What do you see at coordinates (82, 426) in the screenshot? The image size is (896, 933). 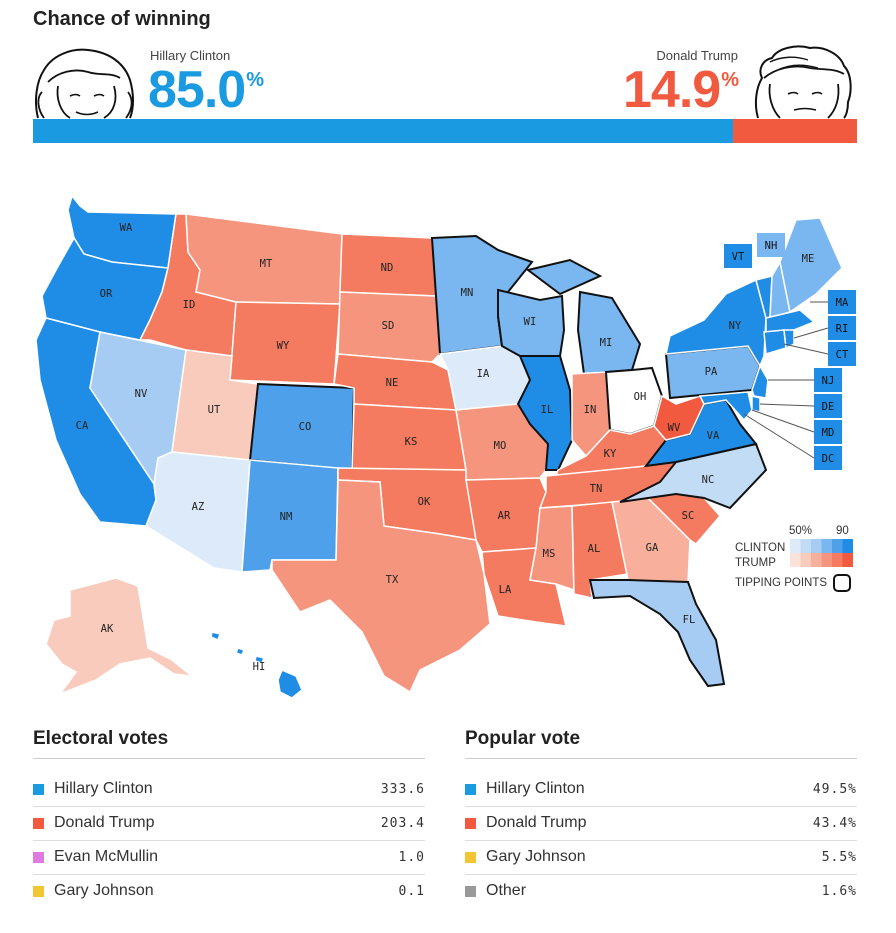 I see `label-CA: CA` at bounding box center [82, 426].